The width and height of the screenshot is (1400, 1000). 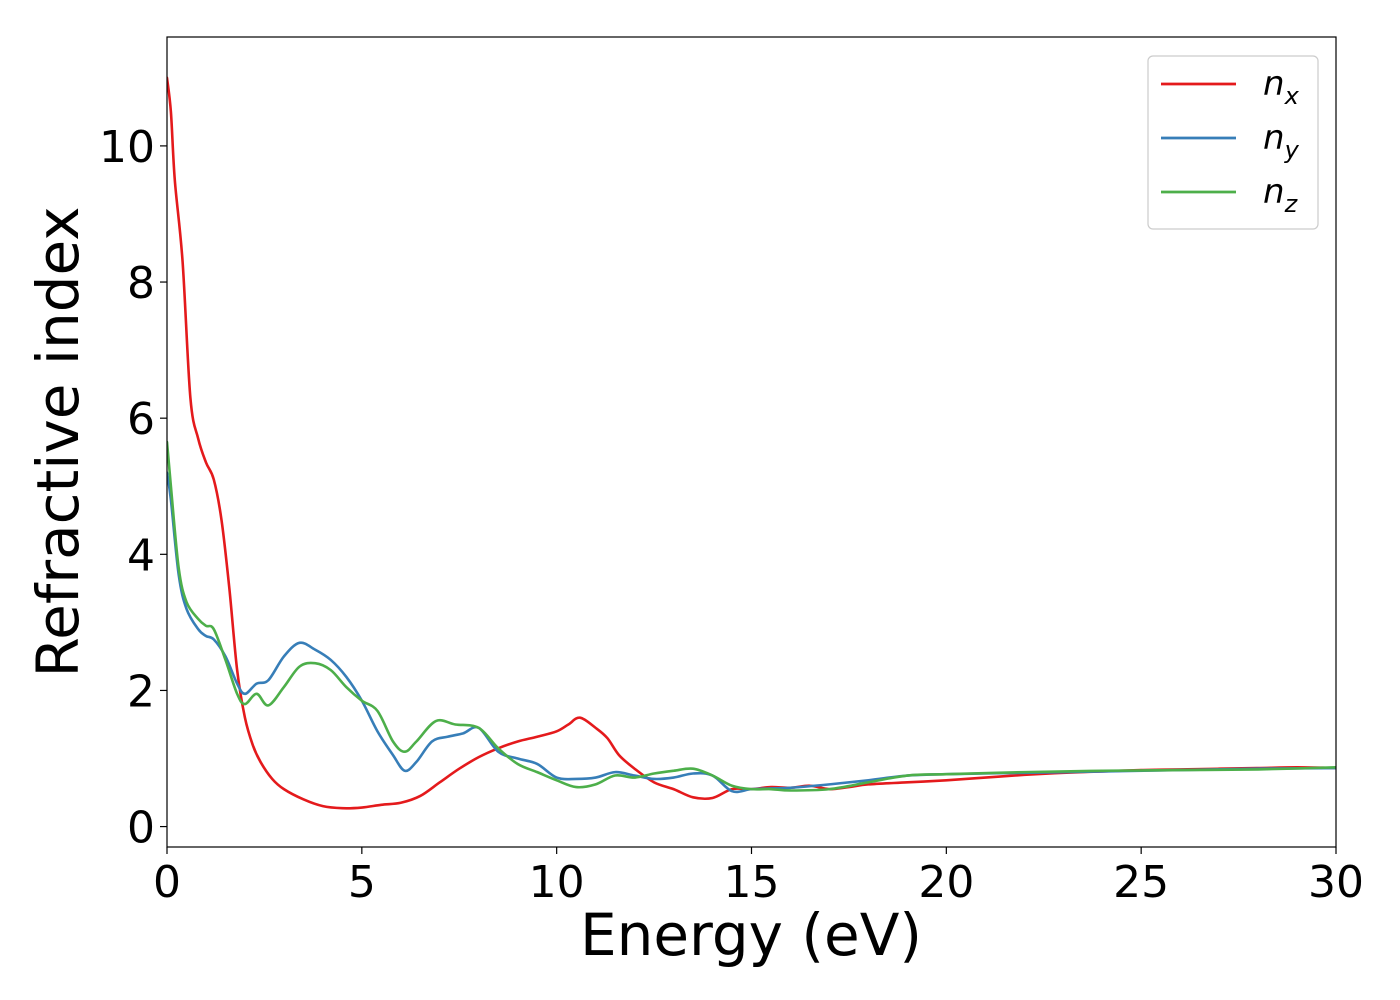 What do you see at coordinates (141, 828) in the screenshot?
I see `y-tick-label: 0` at bounding box center [141, 828].